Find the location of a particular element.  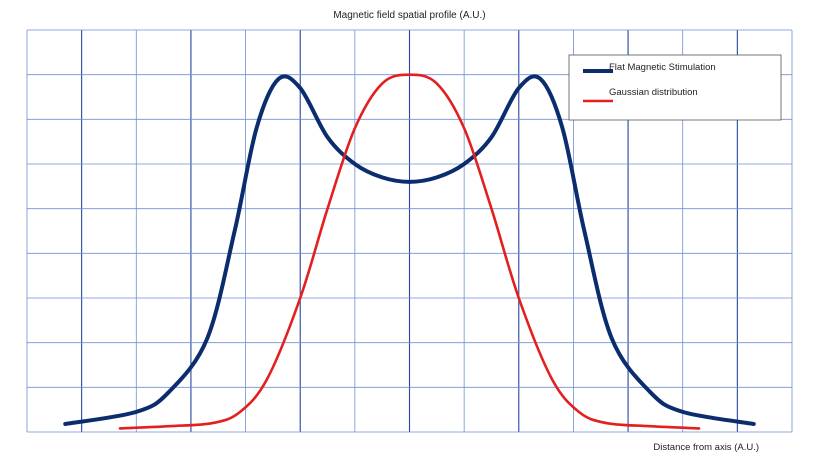

legend-label-flat: Flat Magnetic Stimulation is located at coordinates (662, 67).